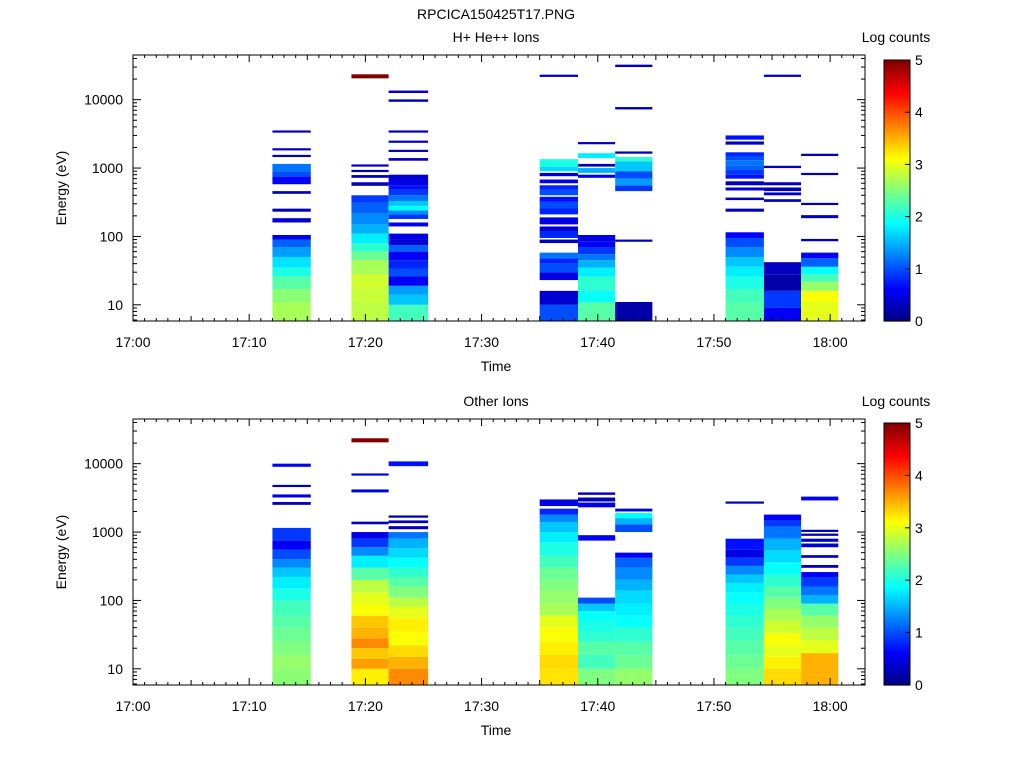 The height and width of the screenshot is (768, 1024). I want to click on colorbar-tick-label: 4, so click(919, 112).